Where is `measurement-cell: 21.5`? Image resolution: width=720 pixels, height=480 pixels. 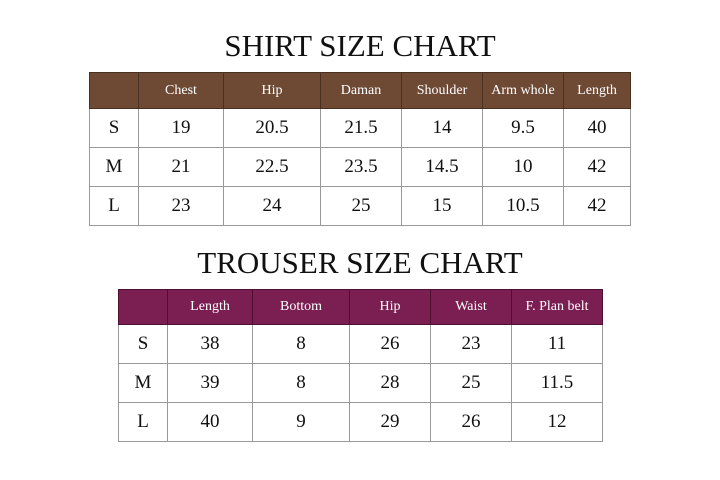 measurement-cell: 21.5 is located at coordinates (361, 128).